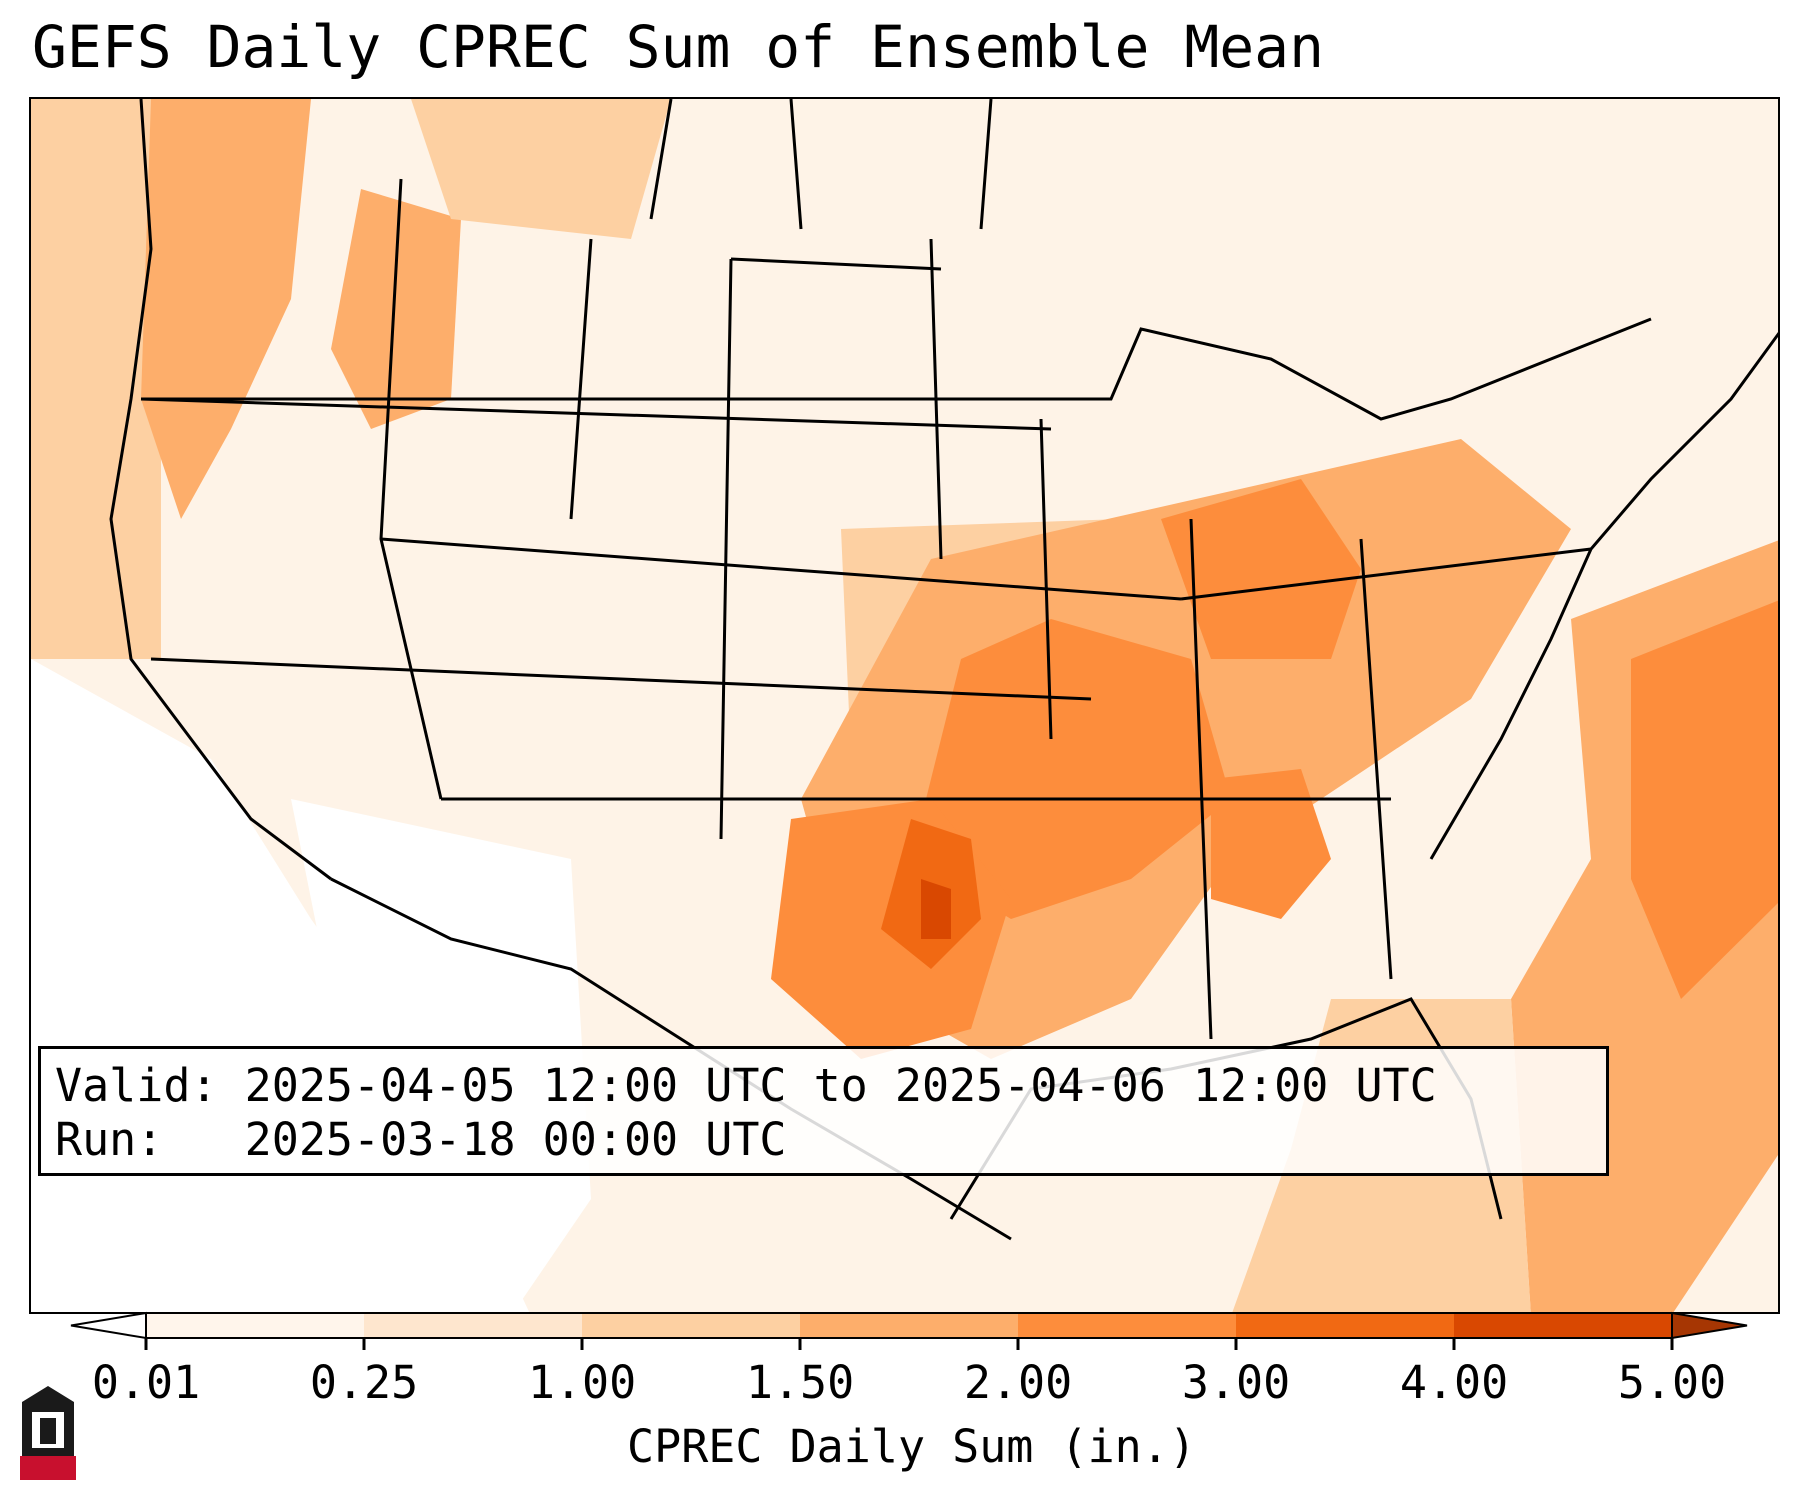 The height and width of the screenshot is (1500, 1803). Describe the element at coordinates (909, 1344) in the screenshot. I see `colorbar-ticks` at that location.